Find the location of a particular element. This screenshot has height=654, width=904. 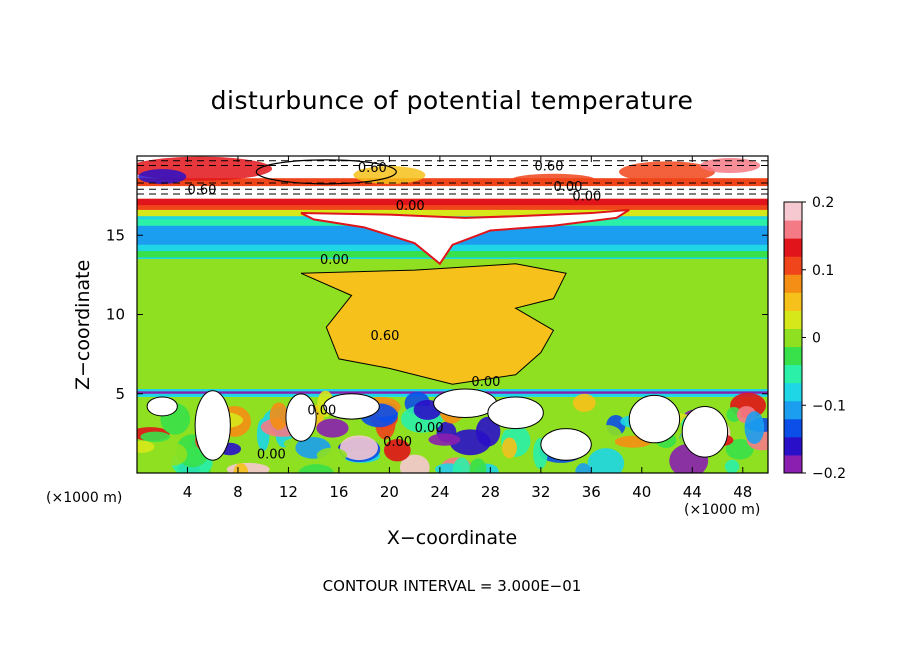

anvil-cloud is located at coordinates (465, 237).